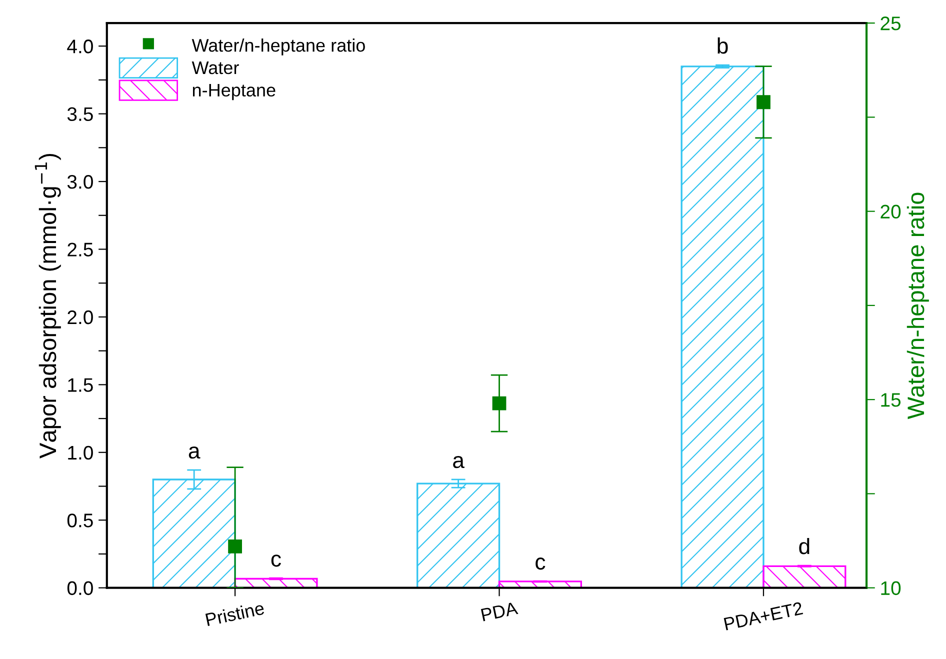  Describe the element at coordinates (80, 114) in the screenshot. I see `y-tick-label: 3.5` at that location.